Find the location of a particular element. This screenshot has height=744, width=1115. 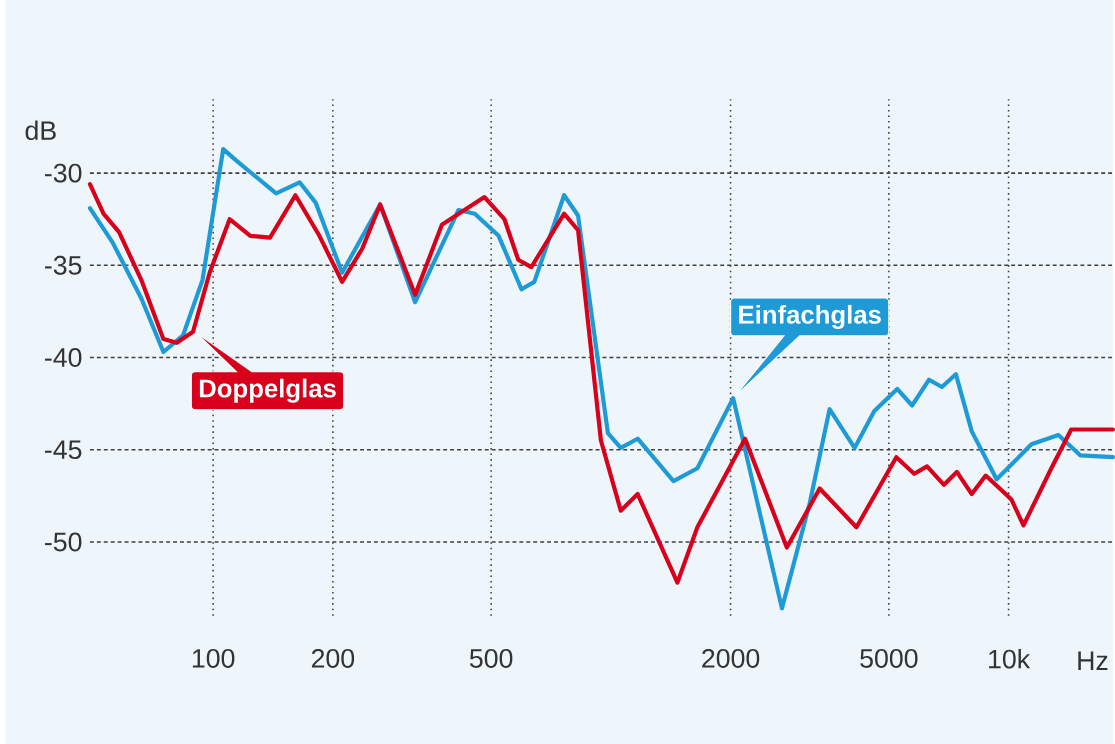

series-label: Doppelglas is located at coordinates (267, 390).